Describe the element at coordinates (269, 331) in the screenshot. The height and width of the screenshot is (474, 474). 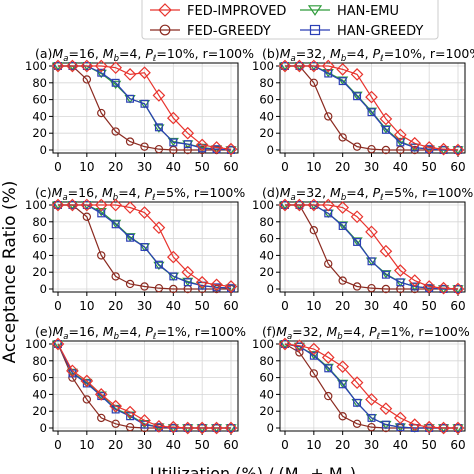
I see `panel-title-label: (f)` at that location.